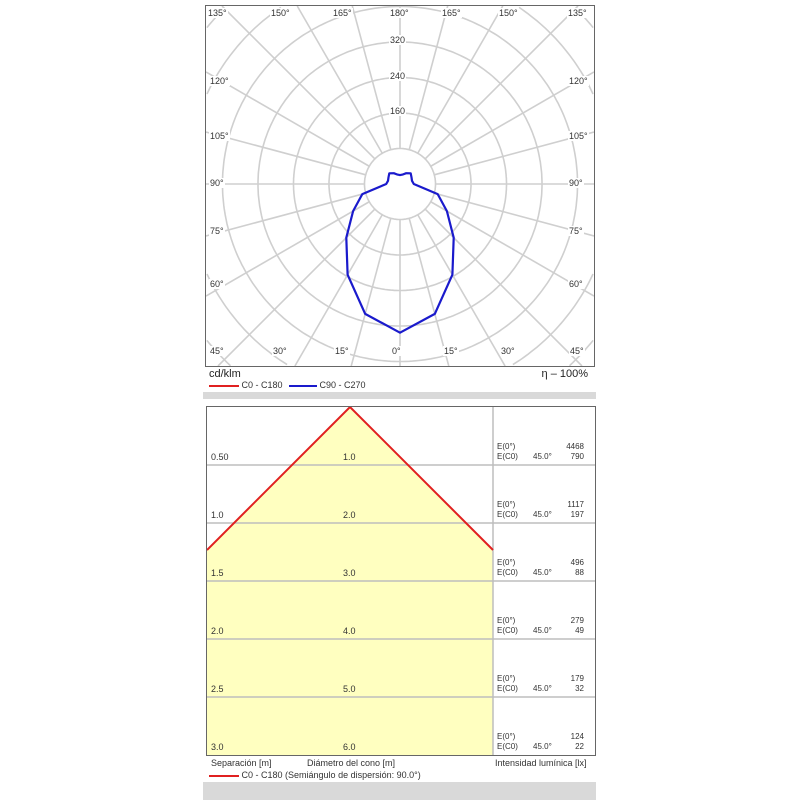  Describe the element at coordinates (399, 791) in the screenshot. I see `footer-bar` at that location.